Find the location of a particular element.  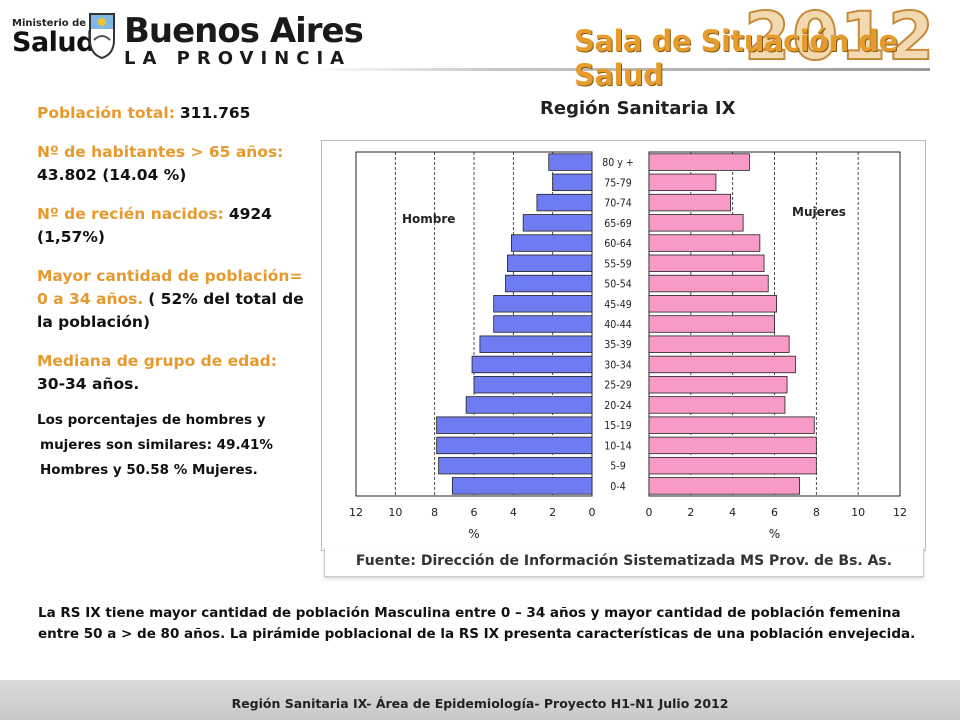

female-series-label: Mujeres is located at coordinates (819, 212).